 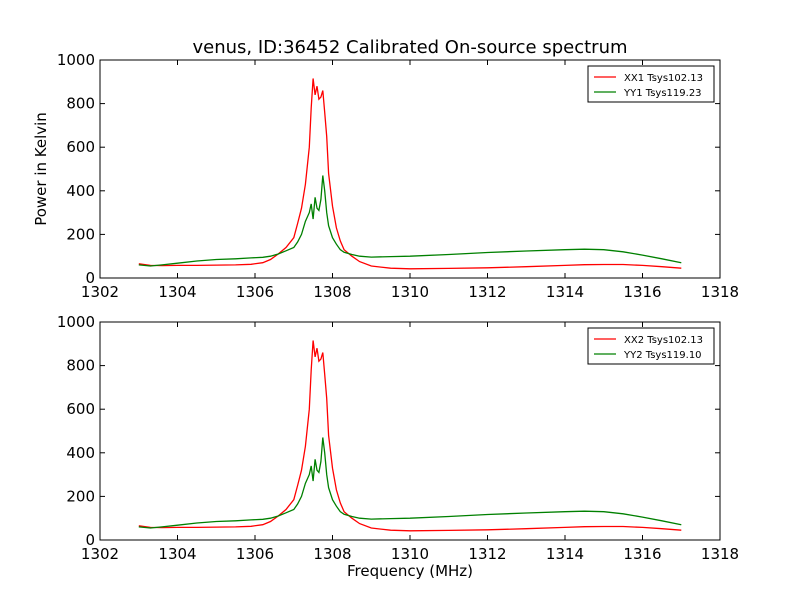 What do you see at coordinates (663, 340) in the screenshot?
I see `legend-label: XX2 Tsys102.13` at bounding box center [663, 340].